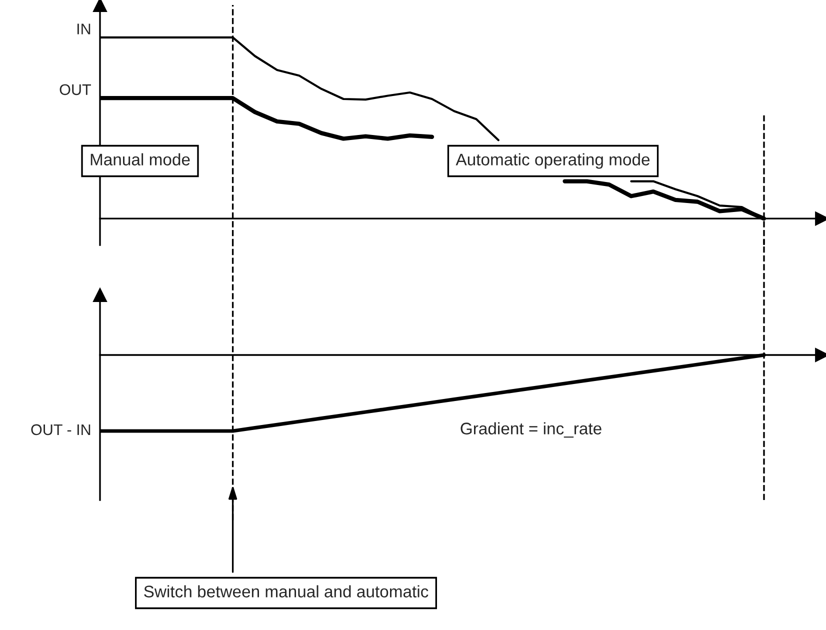  What do you see at coordinates (531, 430) in the screenshot?
I see `annotation: Gradient = inc_rate` at bounding box center [531, 430].